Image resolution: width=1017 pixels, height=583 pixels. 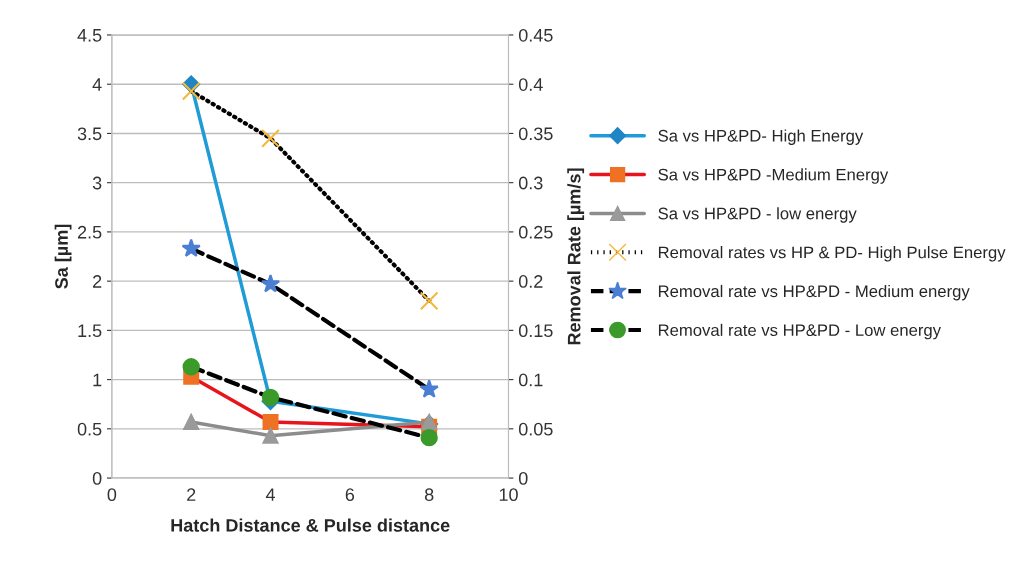 What do you see at coordinates (832, 254) in the screenshot?
I see `legend-label: Removal rates vs HP & PD- High Pulse Energy` at bounding box center [832, 254].